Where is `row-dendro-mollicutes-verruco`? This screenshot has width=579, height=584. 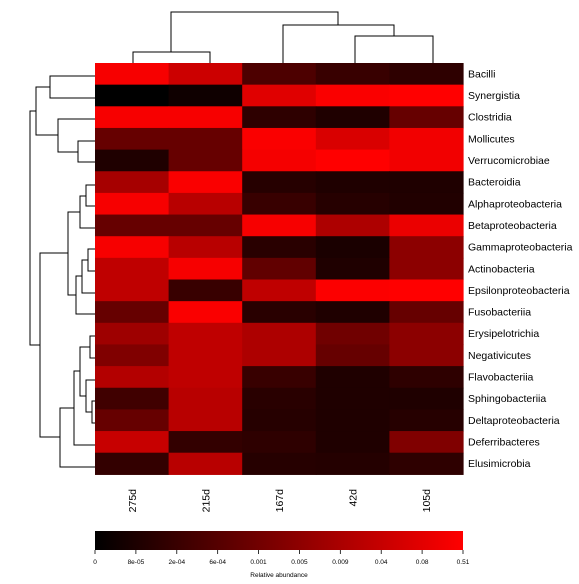
row-dendro-mollicutes-verruco is located at coordinates (86, 151).